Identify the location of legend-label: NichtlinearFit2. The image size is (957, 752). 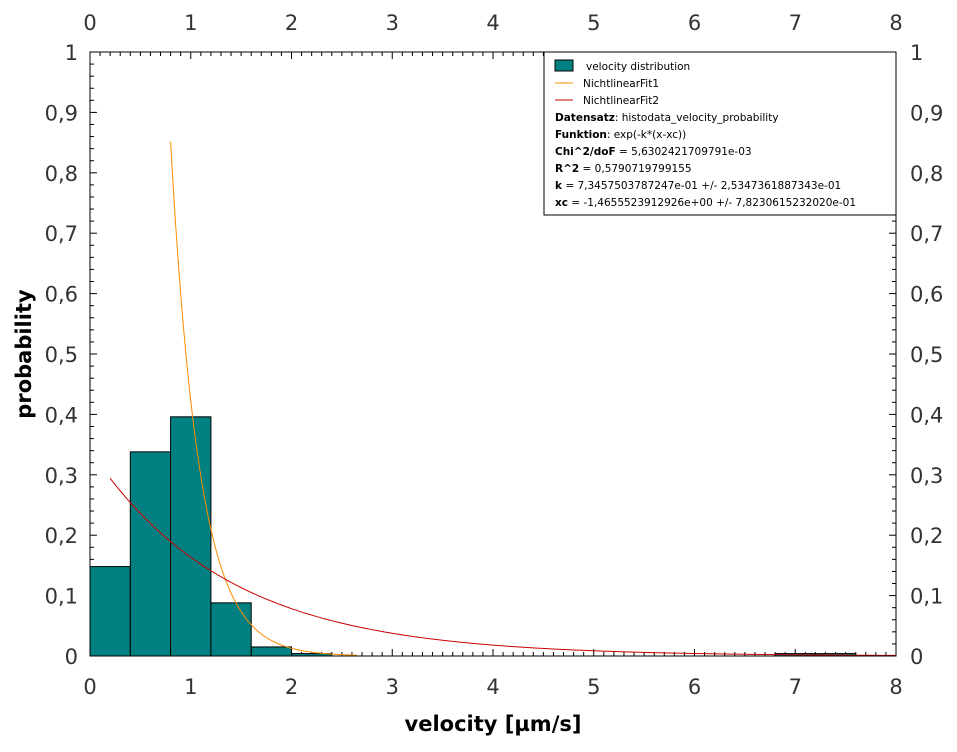
(621, 101).